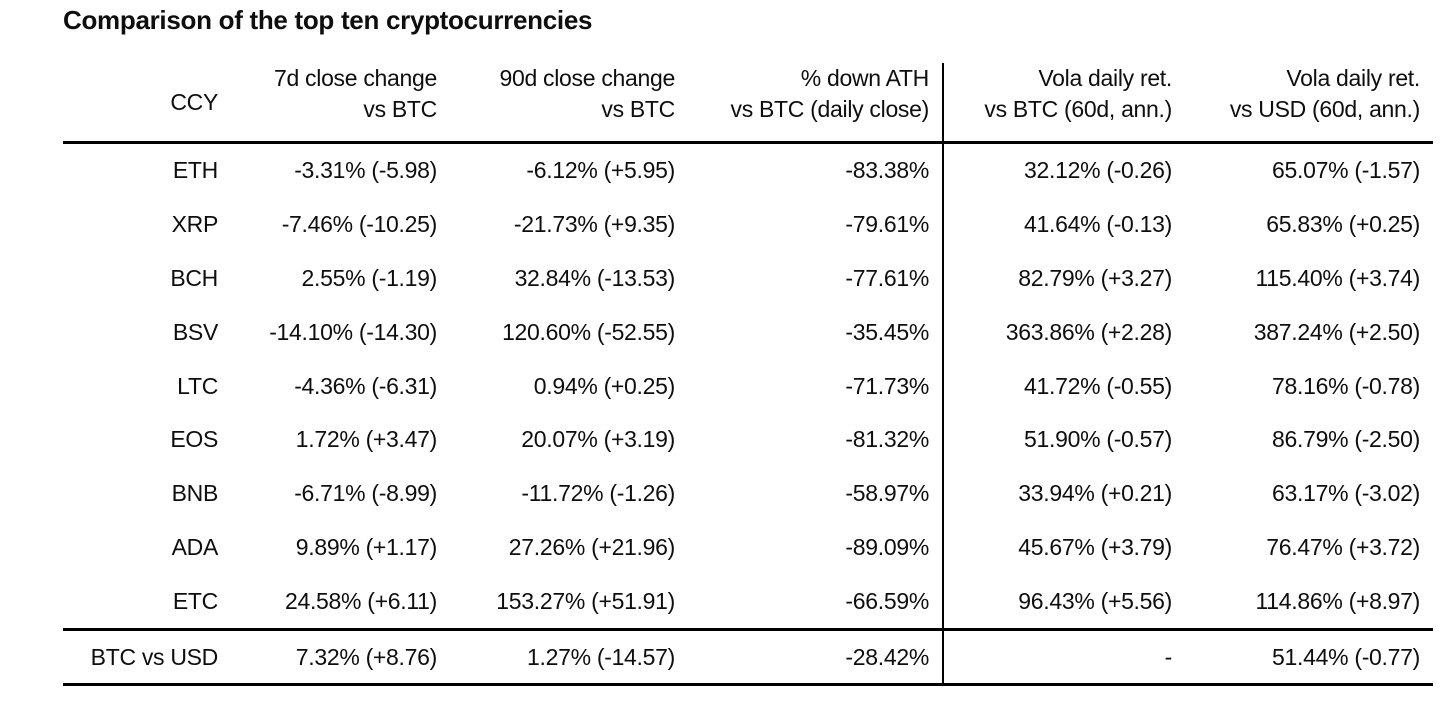  What do you see at coordinates (365, 493) in the screenshot?
I see `cell-7d-change: -6.71% (-8.99)` at bounding box center [365, 493].